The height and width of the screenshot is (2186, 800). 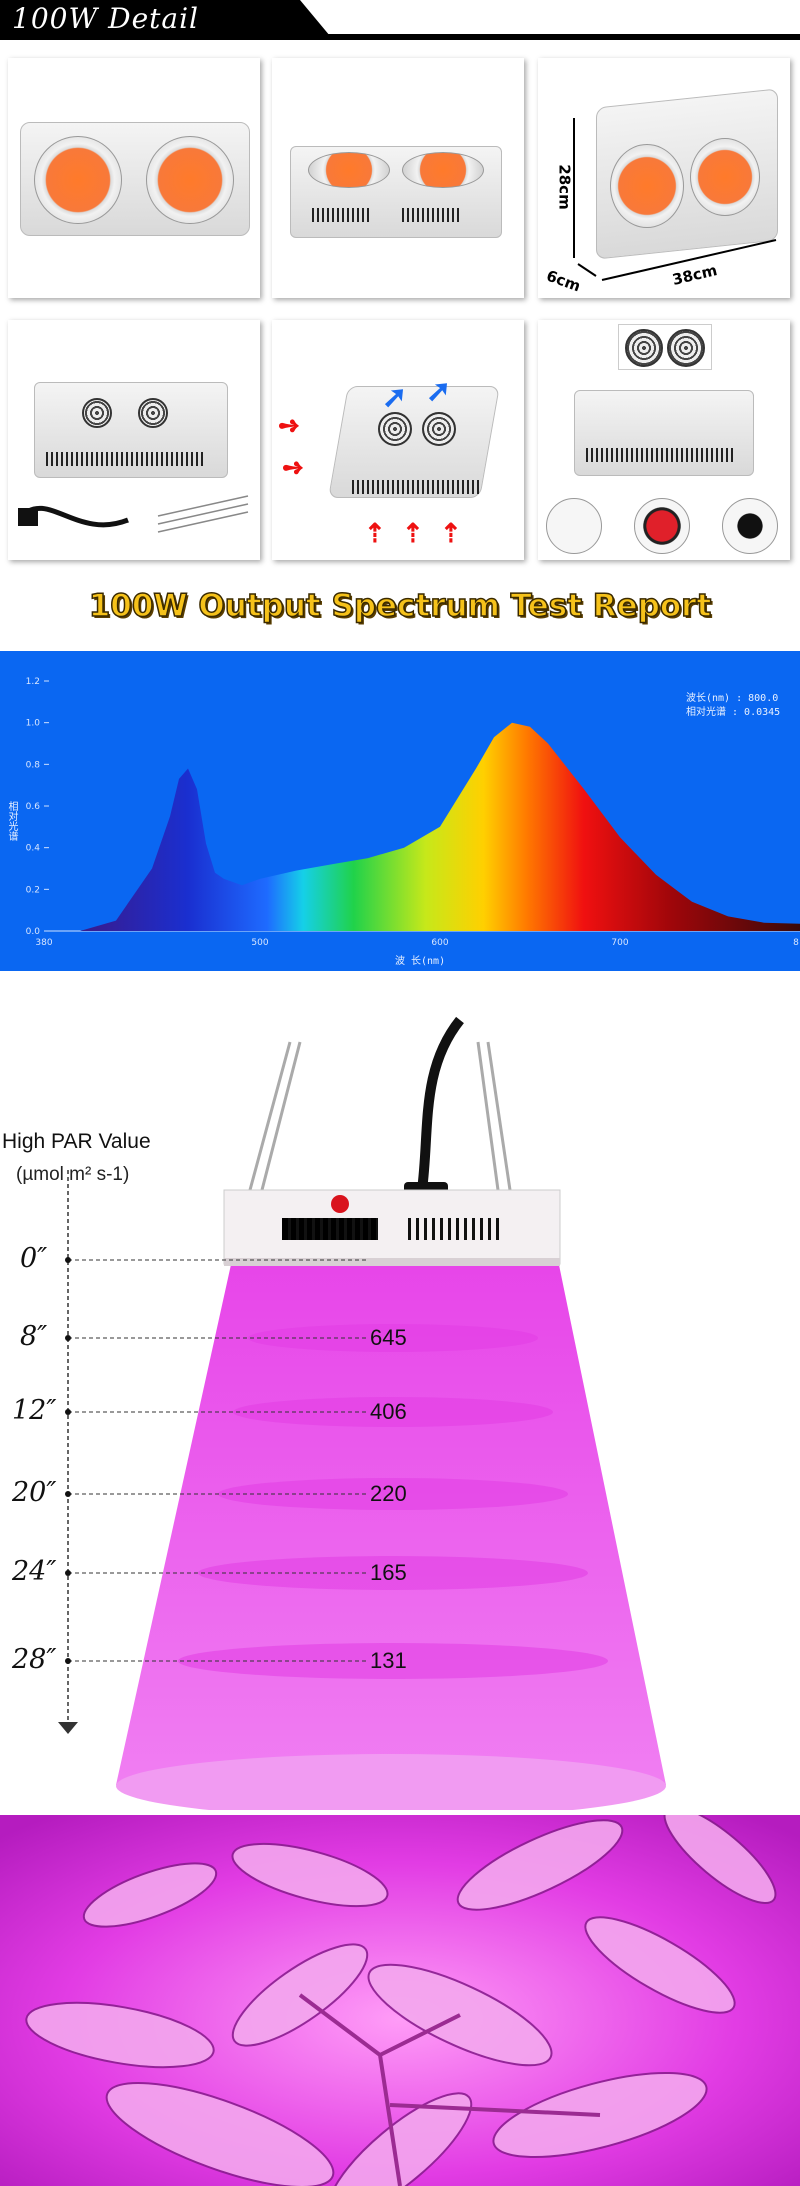 I want to click on y-tick-label: 0.0, so click(x=33, y=932).